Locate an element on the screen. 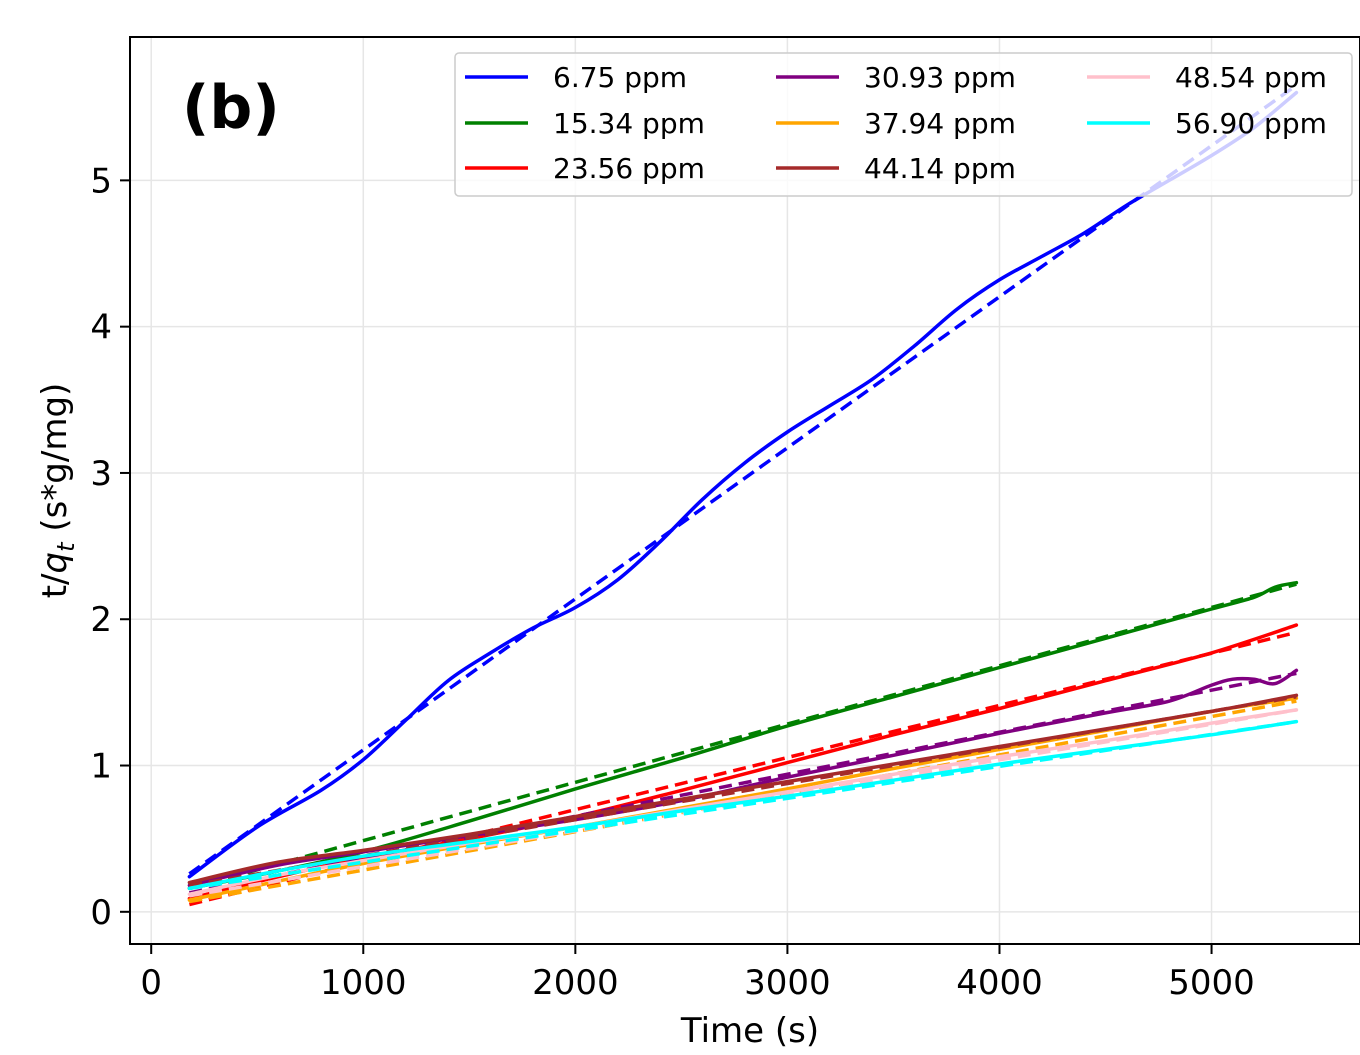 This screenshot has width=1360, height=1055. series-line-44-14-ppm is located at coordinates (743, 789).